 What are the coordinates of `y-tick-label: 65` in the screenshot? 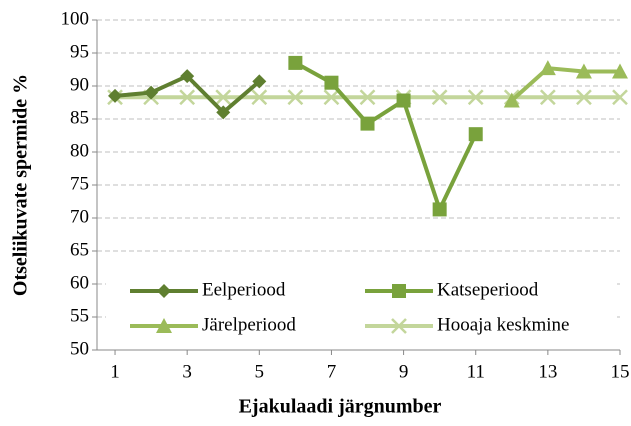 It's located at (79, 249).